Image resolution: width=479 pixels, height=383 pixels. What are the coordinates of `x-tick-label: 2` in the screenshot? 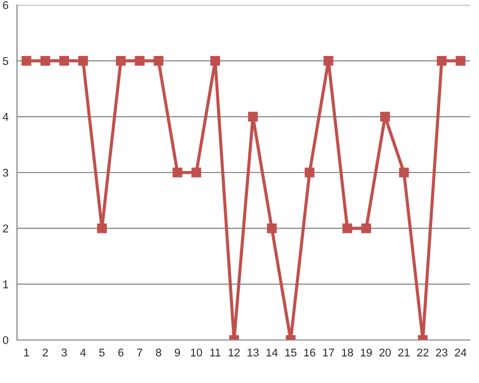 It's located at (45, 352).